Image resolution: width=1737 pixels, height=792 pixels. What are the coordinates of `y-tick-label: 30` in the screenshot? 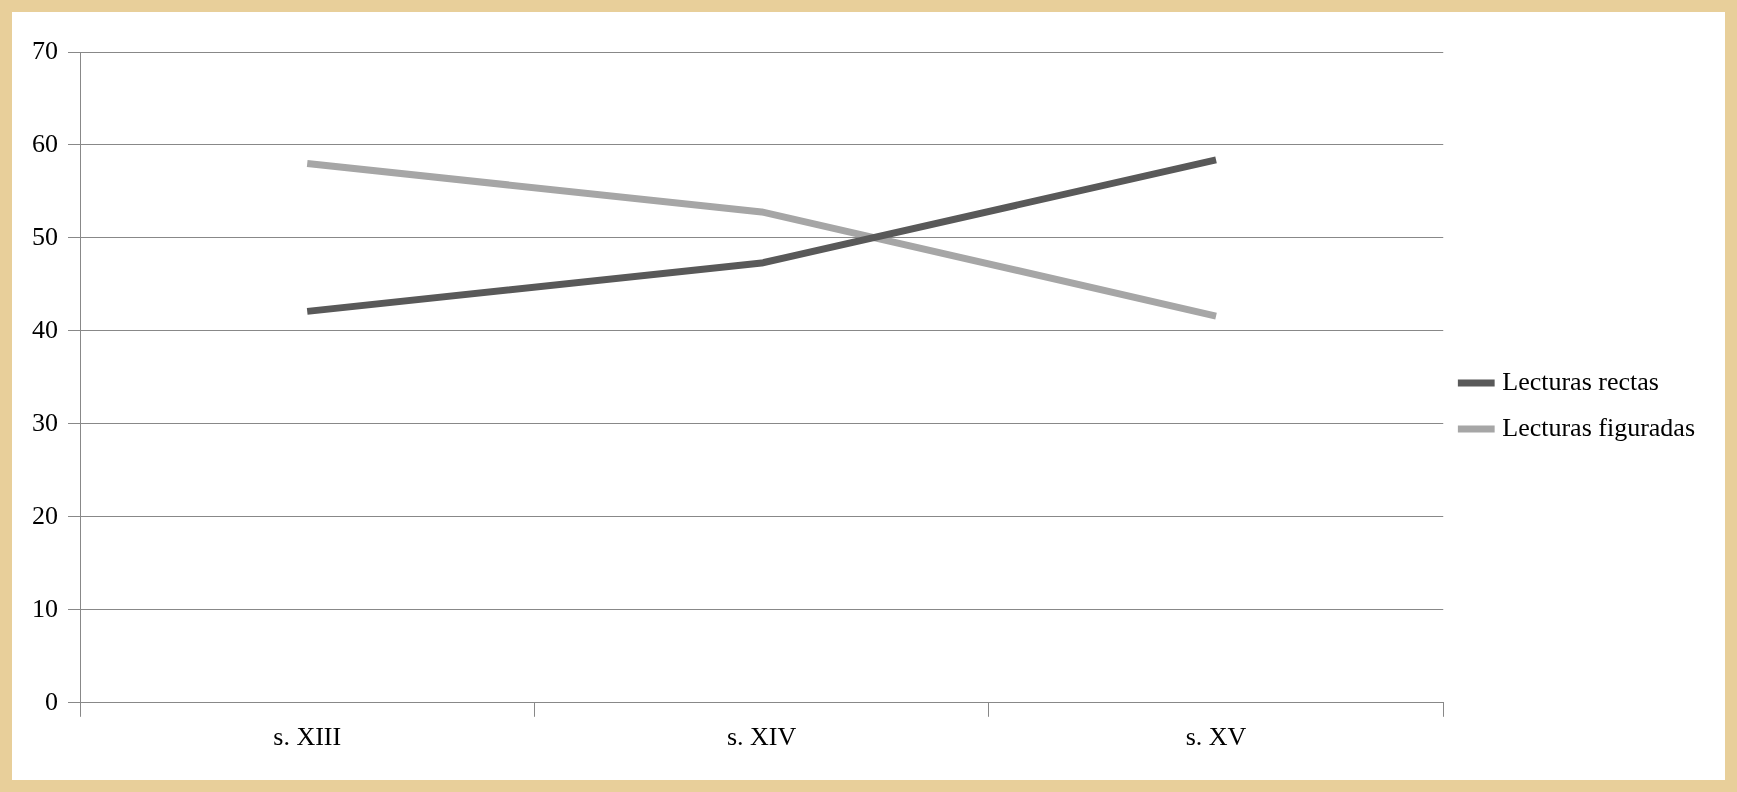 It's located at (45, 422).